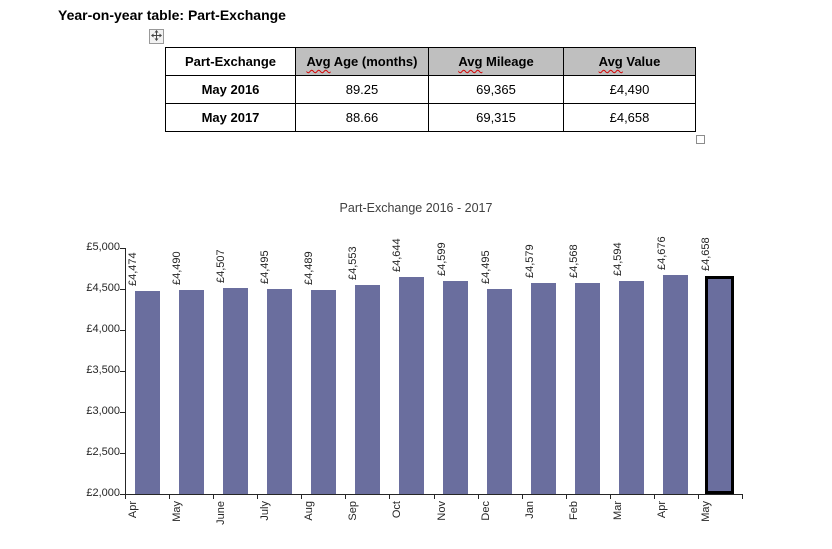  Describe the element at coordinates (574, 510) in the screenshot. I see `x-axis-label: Feb` at that location.